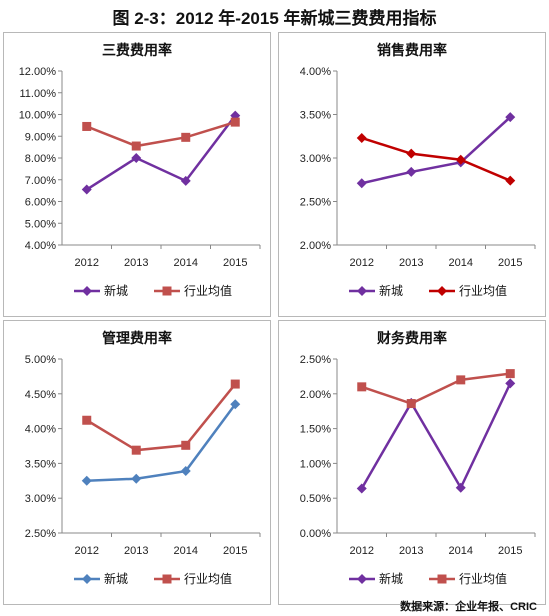  I want to click on y-tick-label: 0.00%, so click(315, 534).